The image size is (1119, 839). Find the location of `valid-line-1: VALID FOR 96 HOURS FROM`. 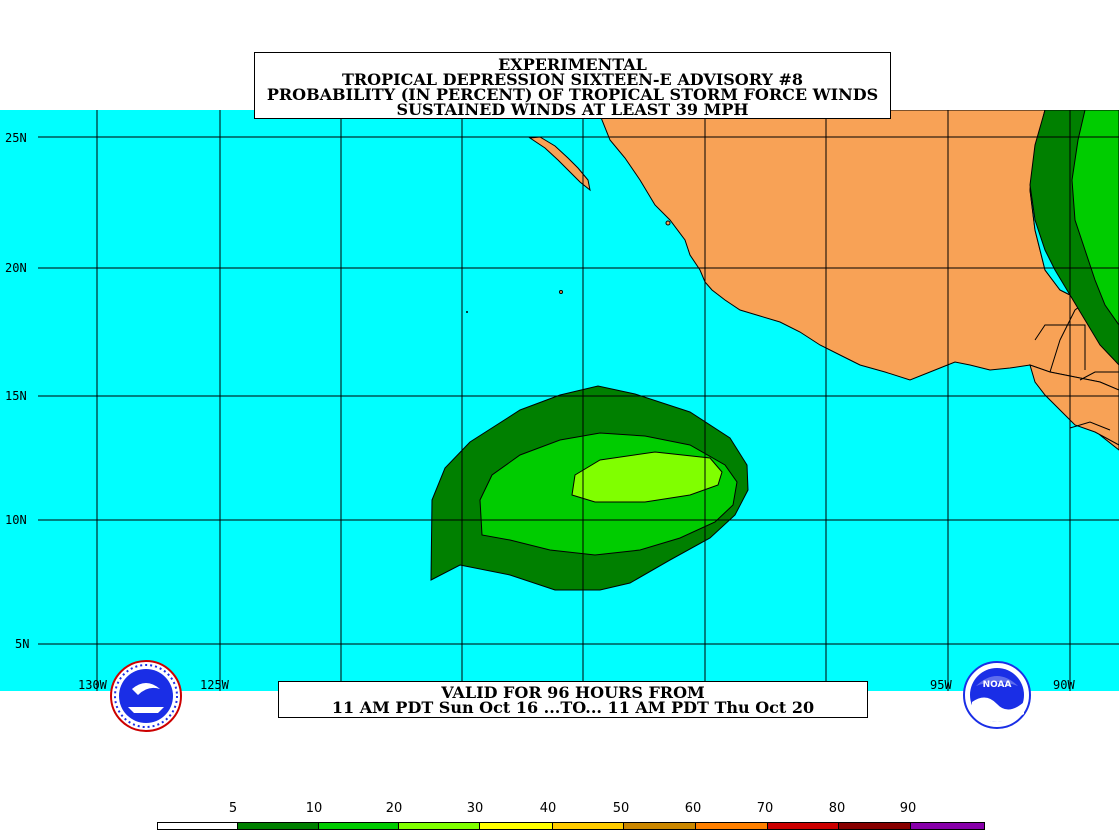

valid-line-1: VALID FOR 96 HOURS FROM is located at coordinates (573, 692).